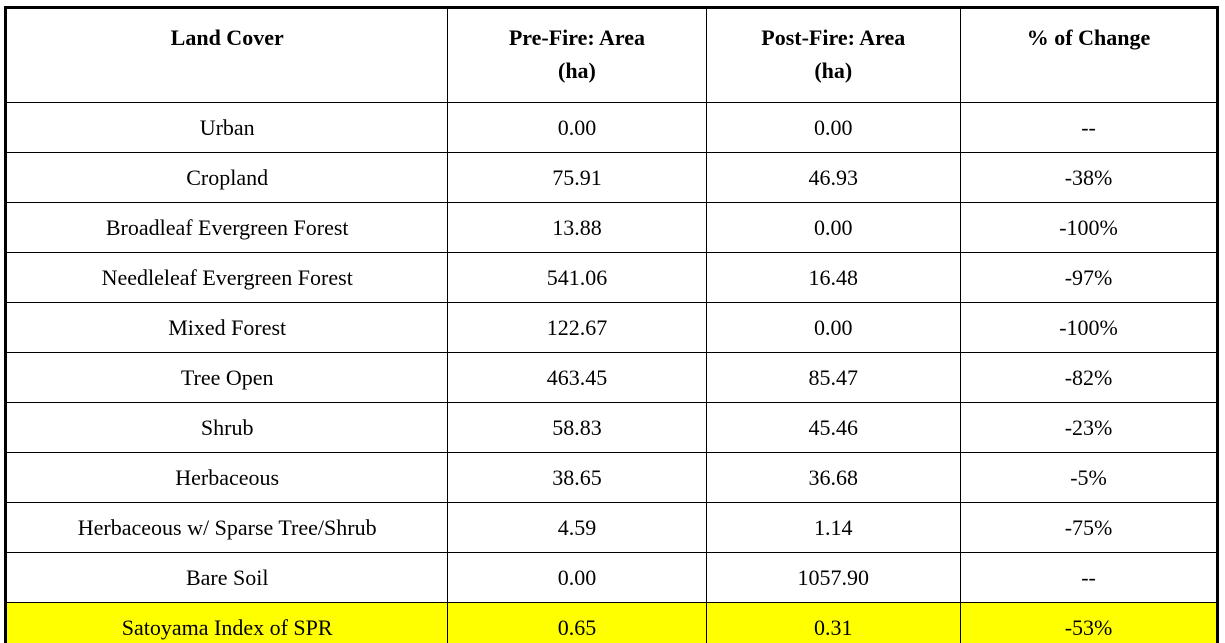 Image resolution: width=1225 pixels, height=643 pixels. Describe the element at coordinates (1089, 477) in the screenshot. I see `cell-pct-change: -5%` at that location.